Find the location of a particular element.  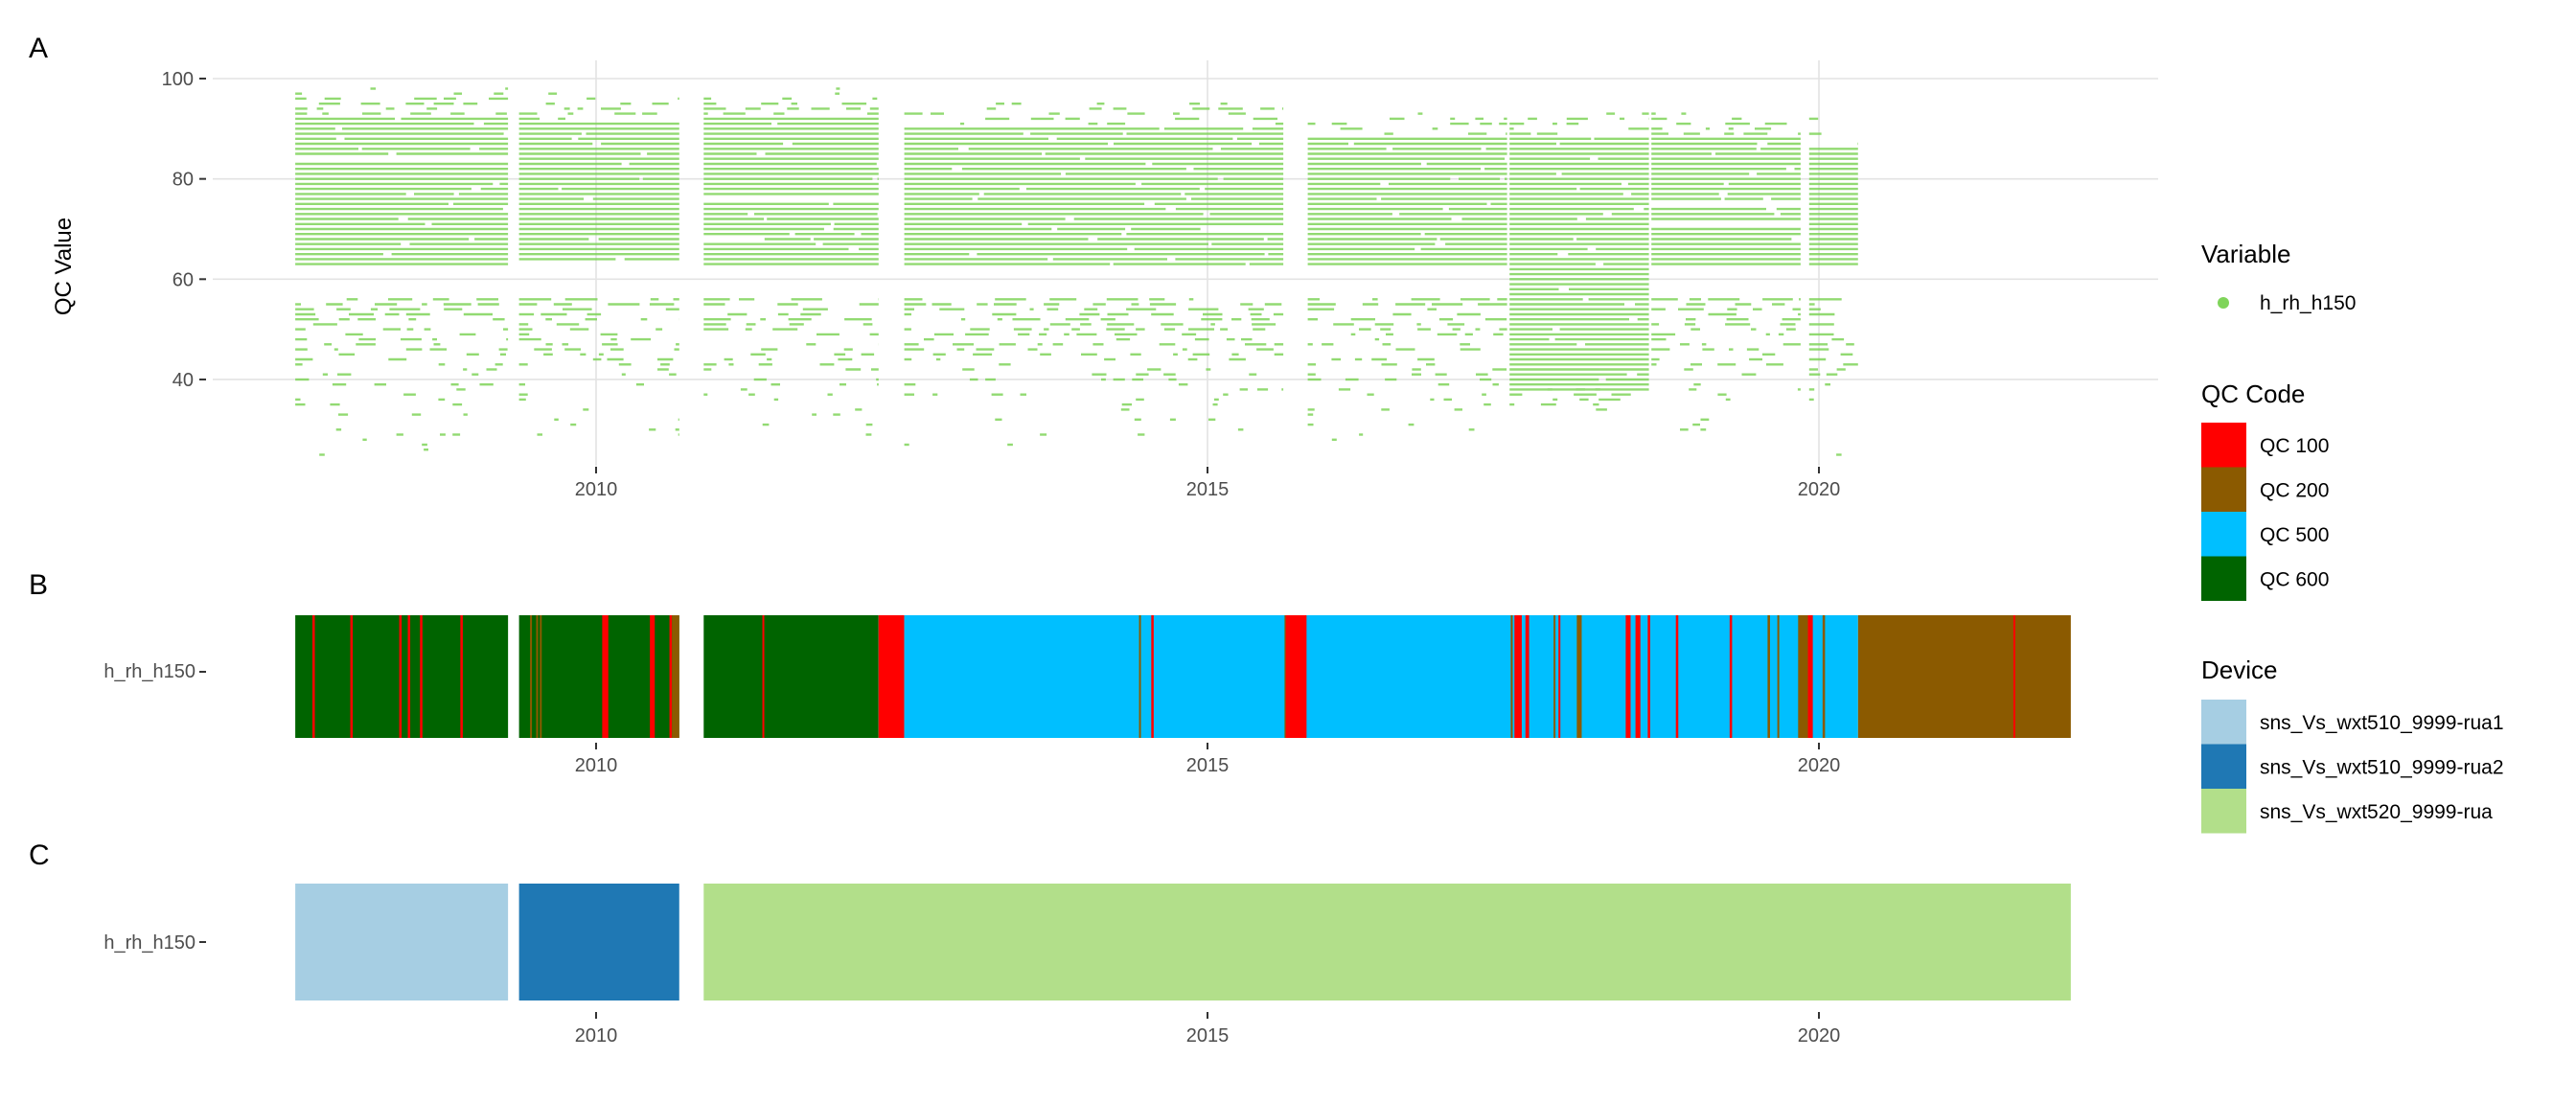

legend-device-label: sns_Vs_wxt510_9999-rua2 is located at coordinates (2382, 768).